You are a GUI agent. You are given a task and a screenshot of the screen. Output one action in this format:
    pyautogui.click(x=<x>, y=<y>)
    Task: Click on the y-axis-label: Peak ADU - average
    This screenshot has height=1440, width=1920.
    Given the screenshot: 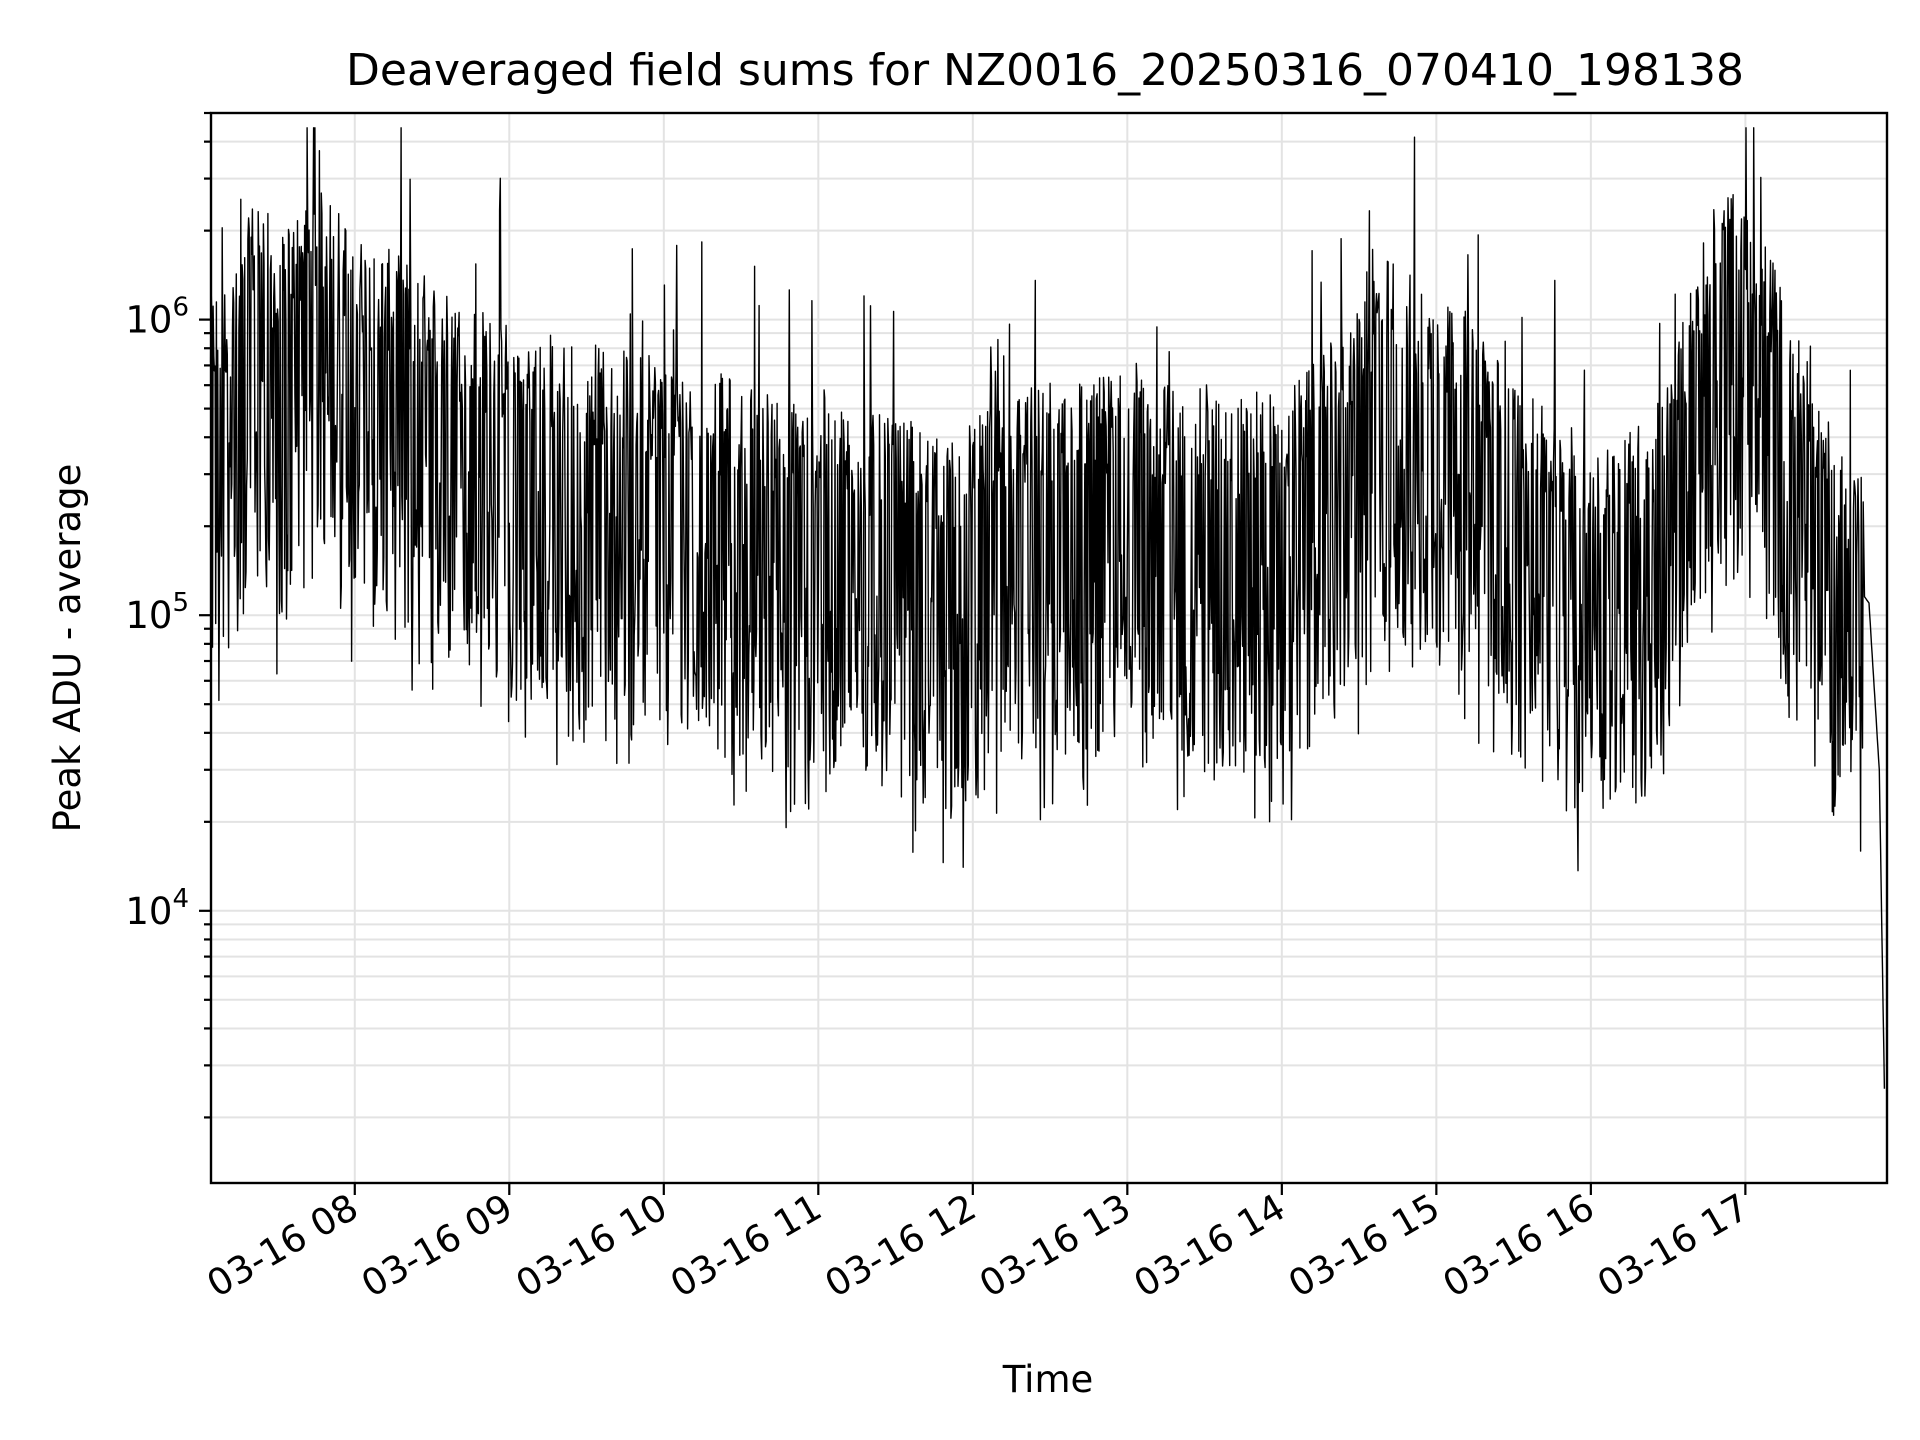 What is the action you would take?
    pyautogui.click(x=67, y=648)
    